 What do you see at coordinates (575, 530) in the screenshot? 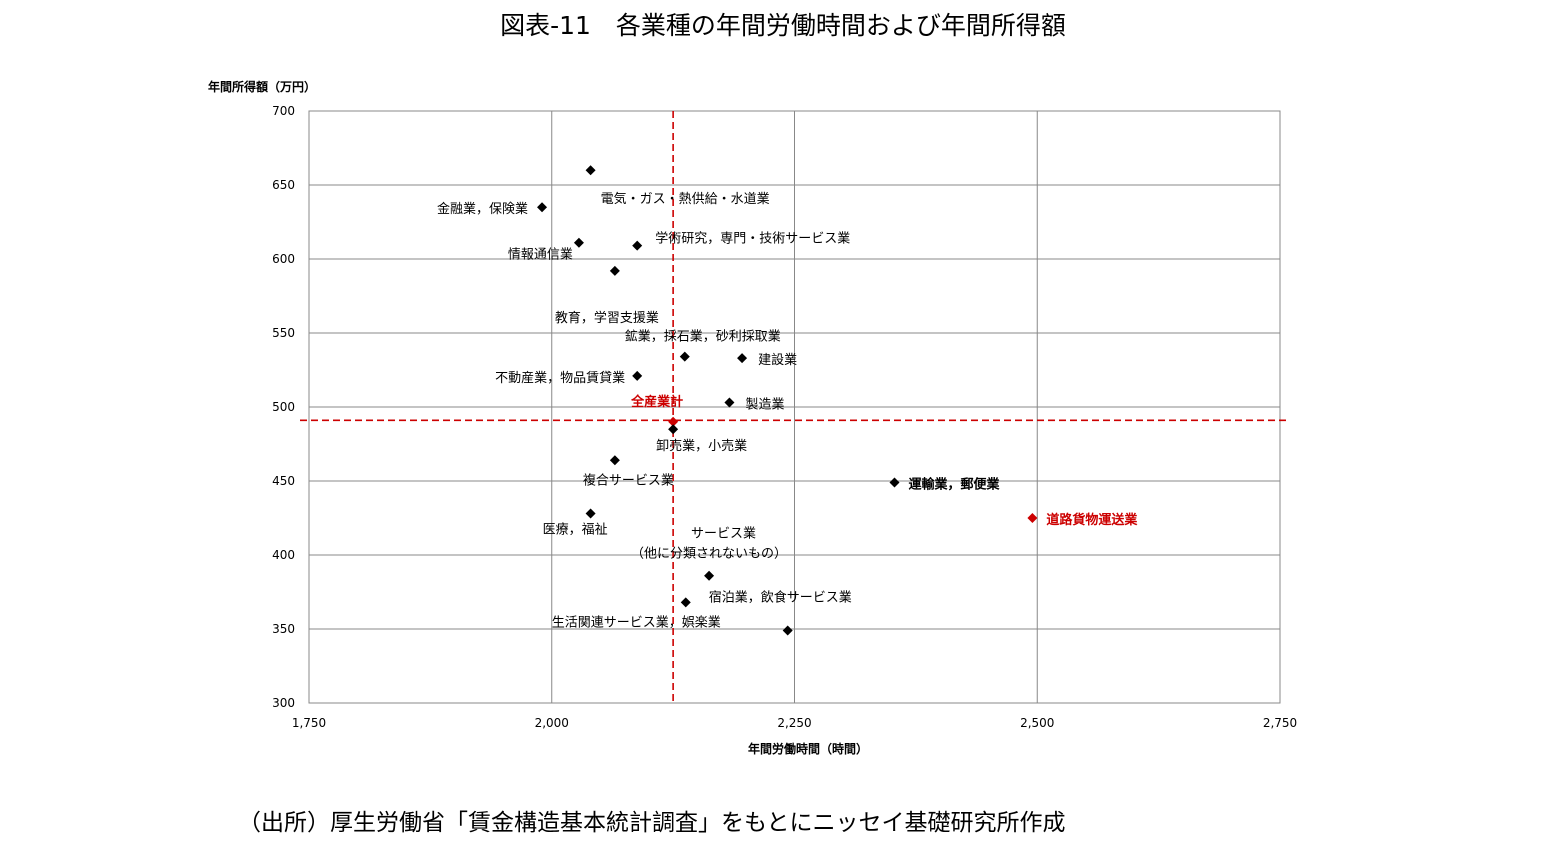
I see `point-label: 医療，福祉` at bounding box center [575, 530].